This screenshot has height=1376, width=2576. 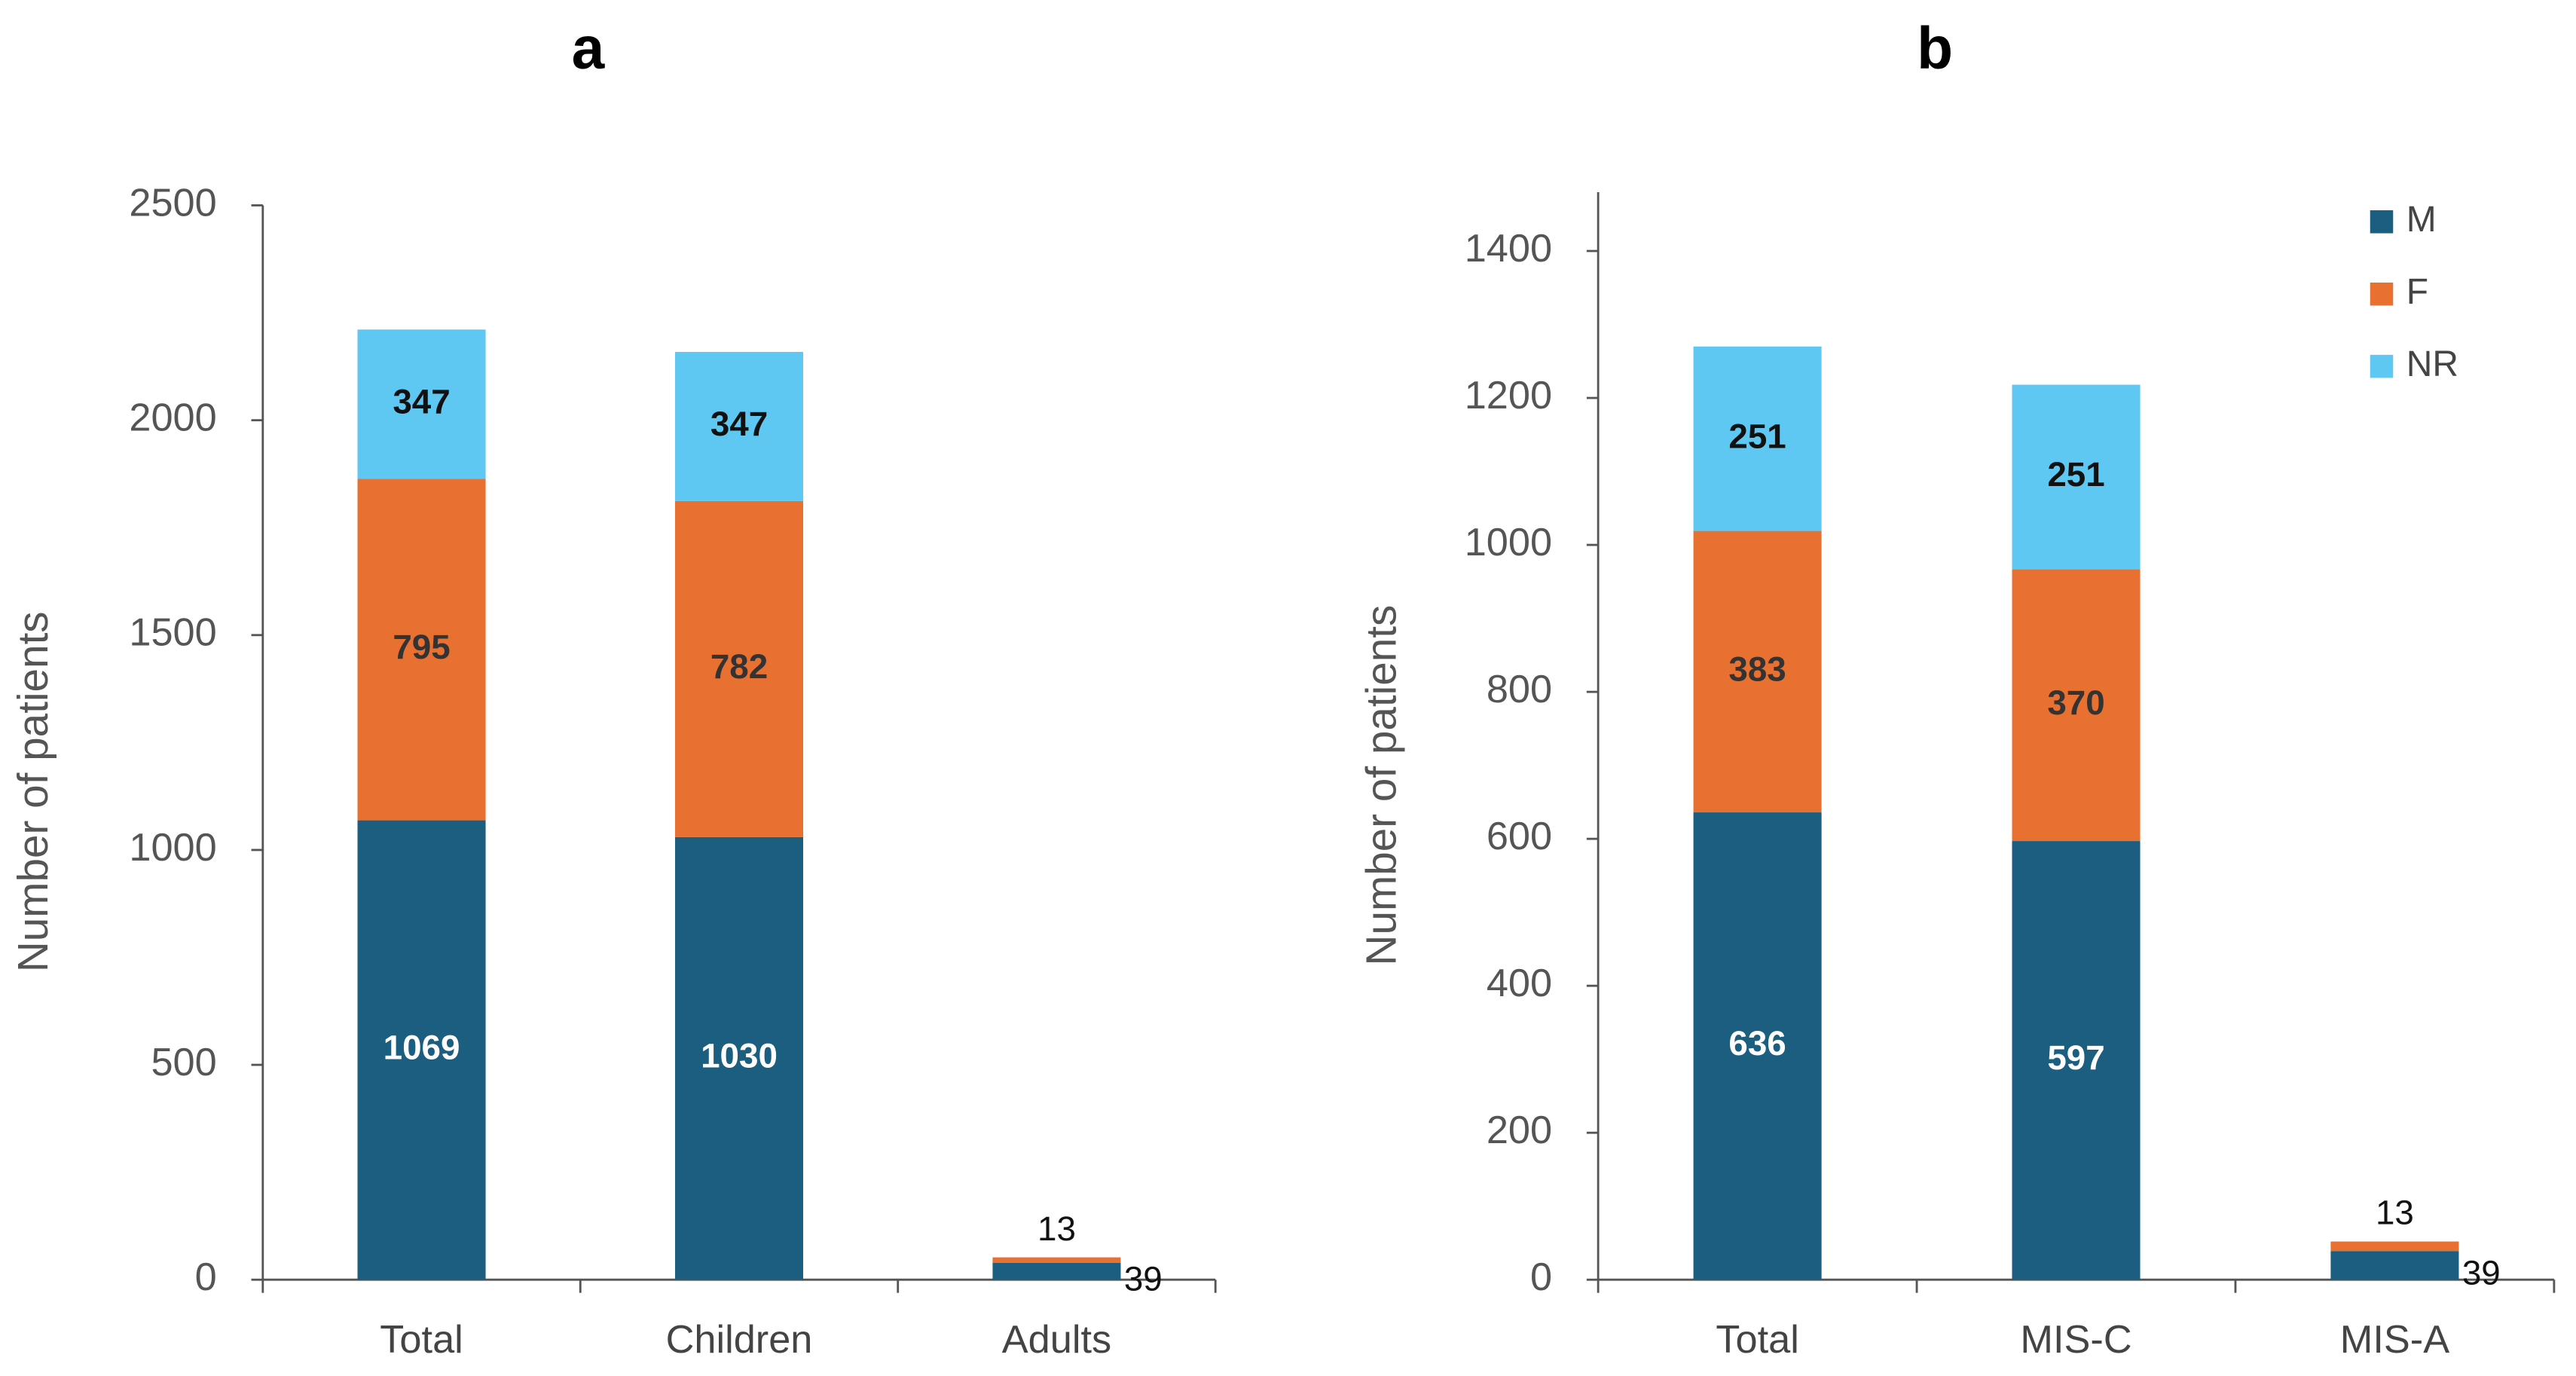 What do you see at coordinates (421, 1047) in the screenshot?
I see `data-label: 1069` at bounding box center [421, 1047].